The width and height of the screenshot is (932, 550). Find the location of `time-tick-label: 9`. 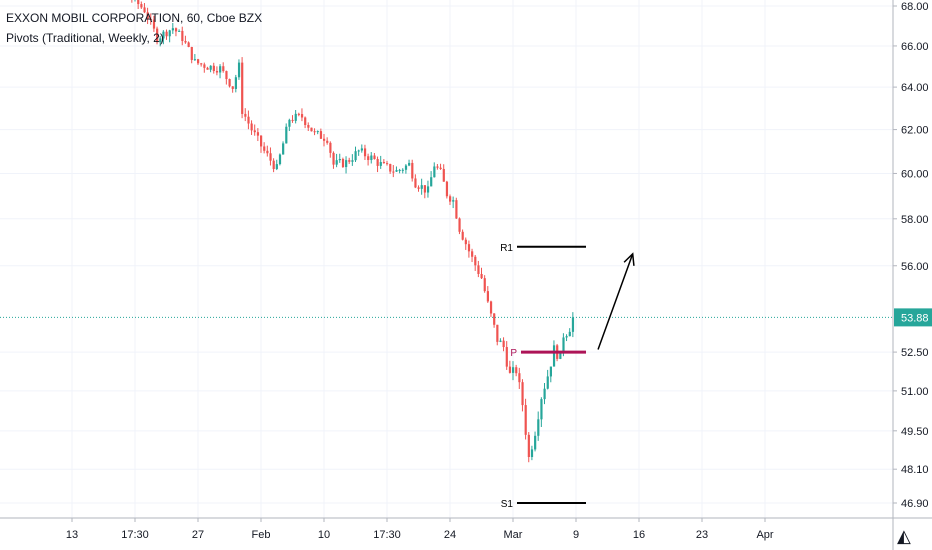

time-tick-label: 9 is located at coordinates (576, 535).